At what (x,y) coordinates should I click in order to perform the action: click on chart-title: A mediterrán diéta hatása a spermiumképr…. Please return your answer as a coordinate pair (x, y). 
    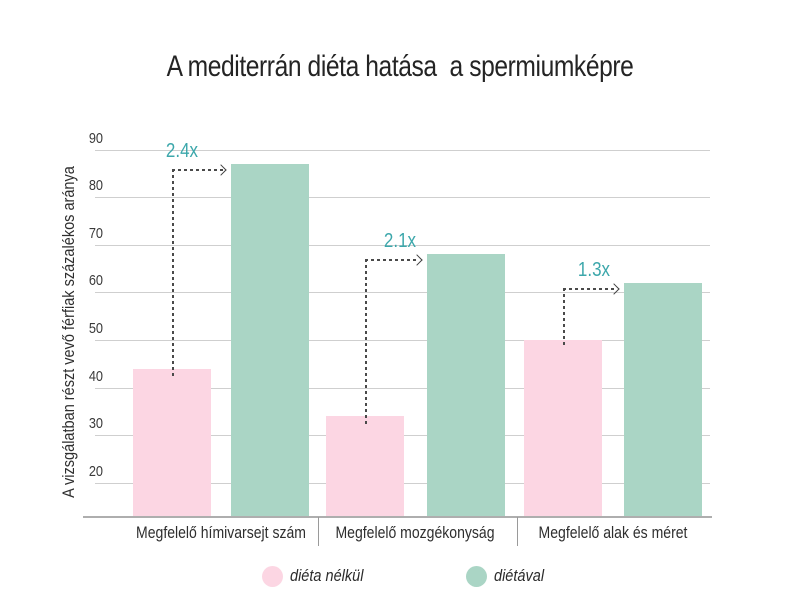
    Looking at the image, I should click on (400, 66).